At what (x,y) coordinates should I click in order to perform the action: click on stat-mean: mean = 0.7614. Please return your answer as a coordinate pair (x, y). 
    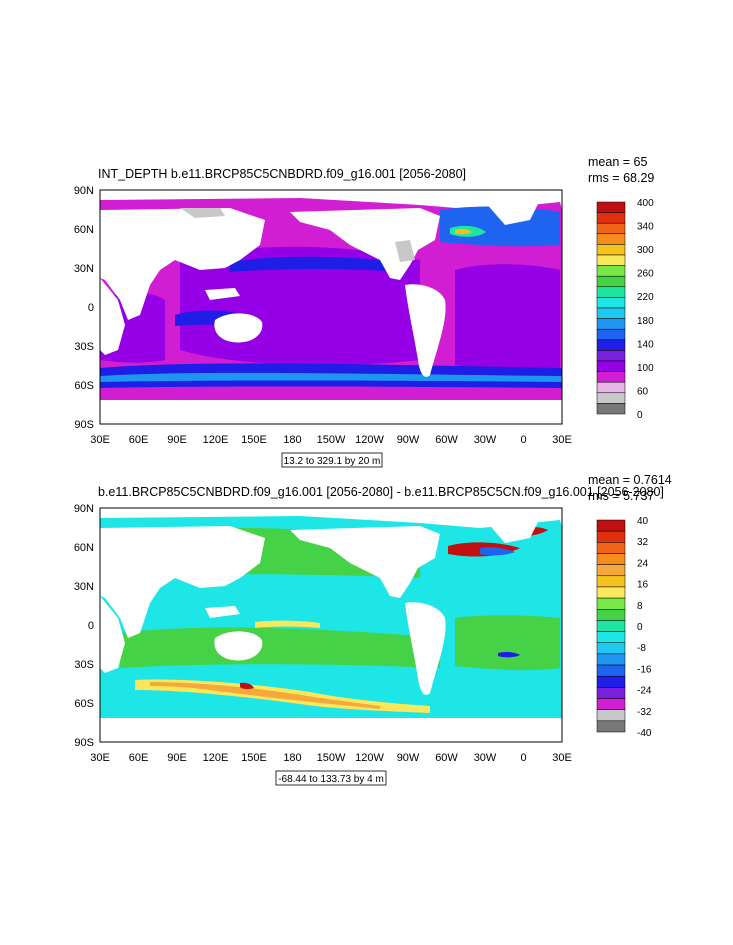
    Looking at the image, I should click on (630, 480).